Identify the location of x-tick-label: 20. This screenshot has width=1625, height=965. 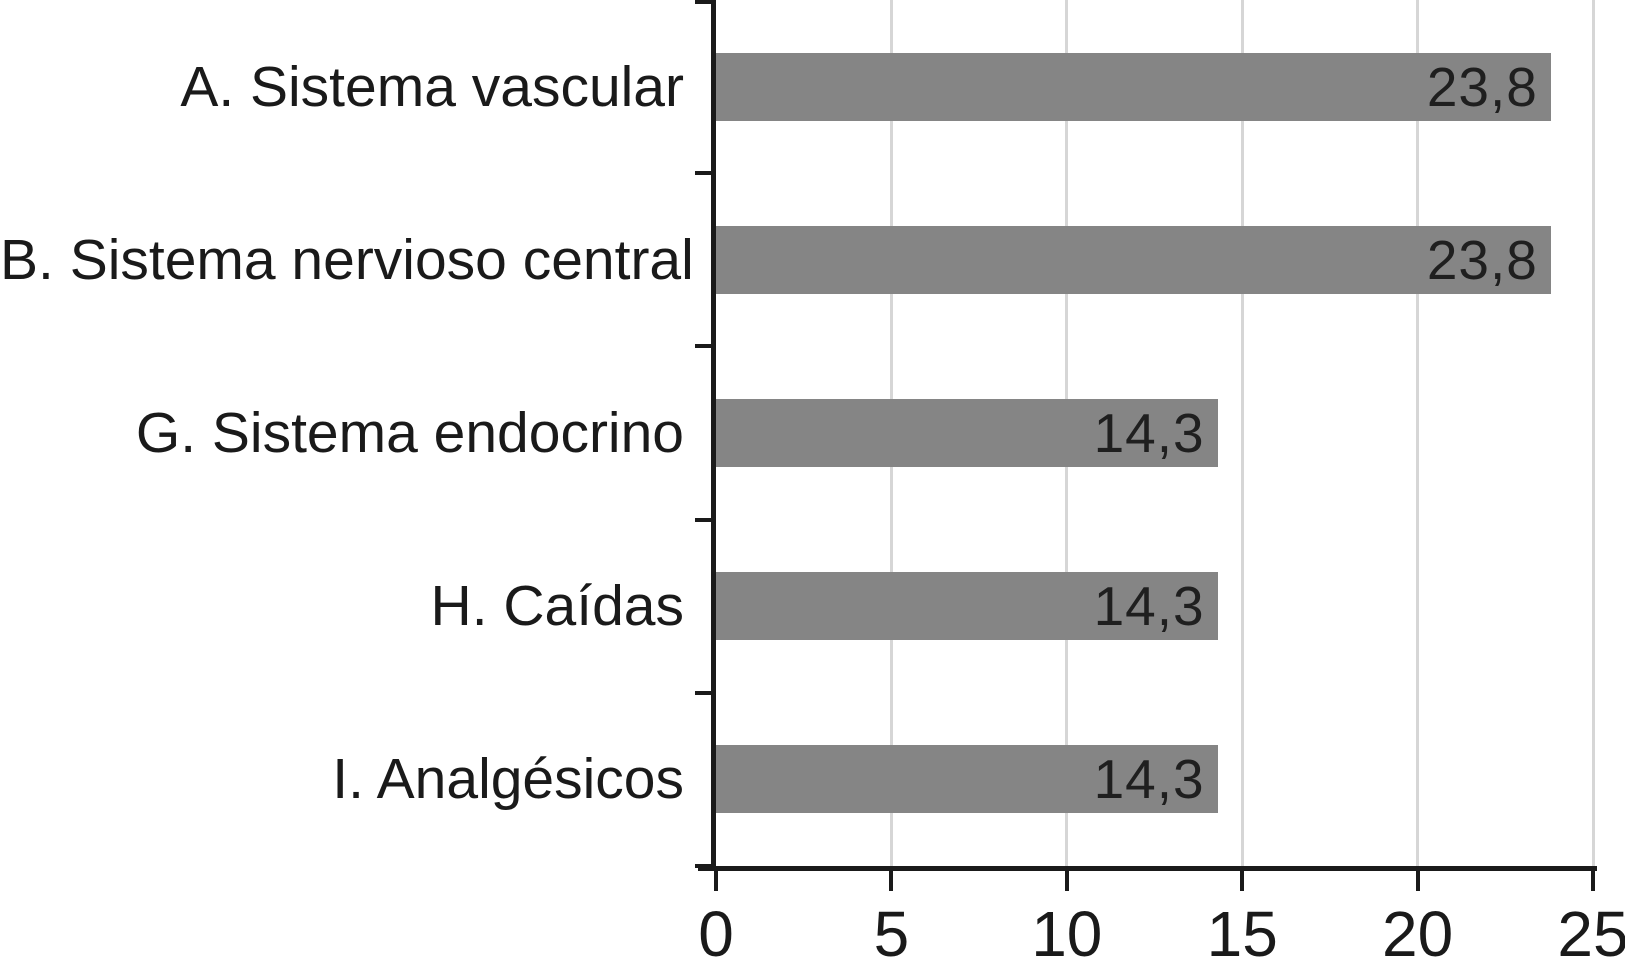
(1418, 931).